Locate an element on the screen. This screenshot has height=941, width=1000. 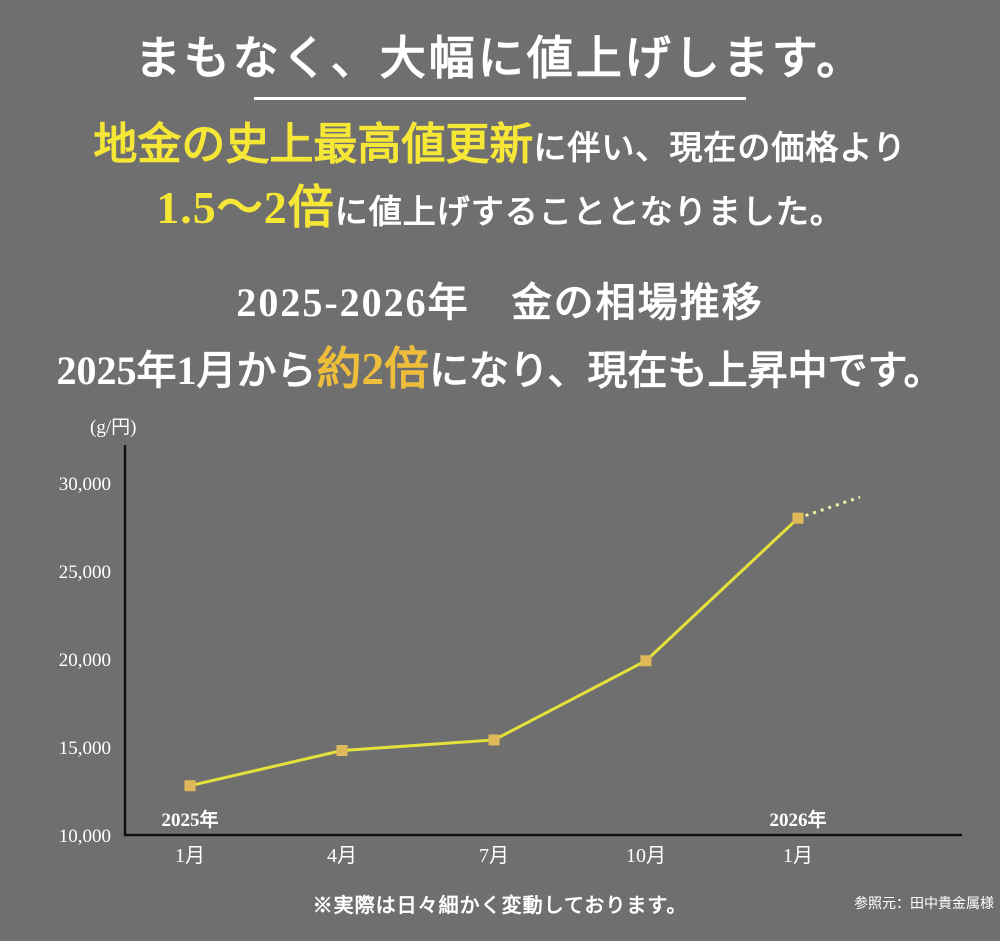
y-tick-label: 15,000 is located at coordinates (85, 748).